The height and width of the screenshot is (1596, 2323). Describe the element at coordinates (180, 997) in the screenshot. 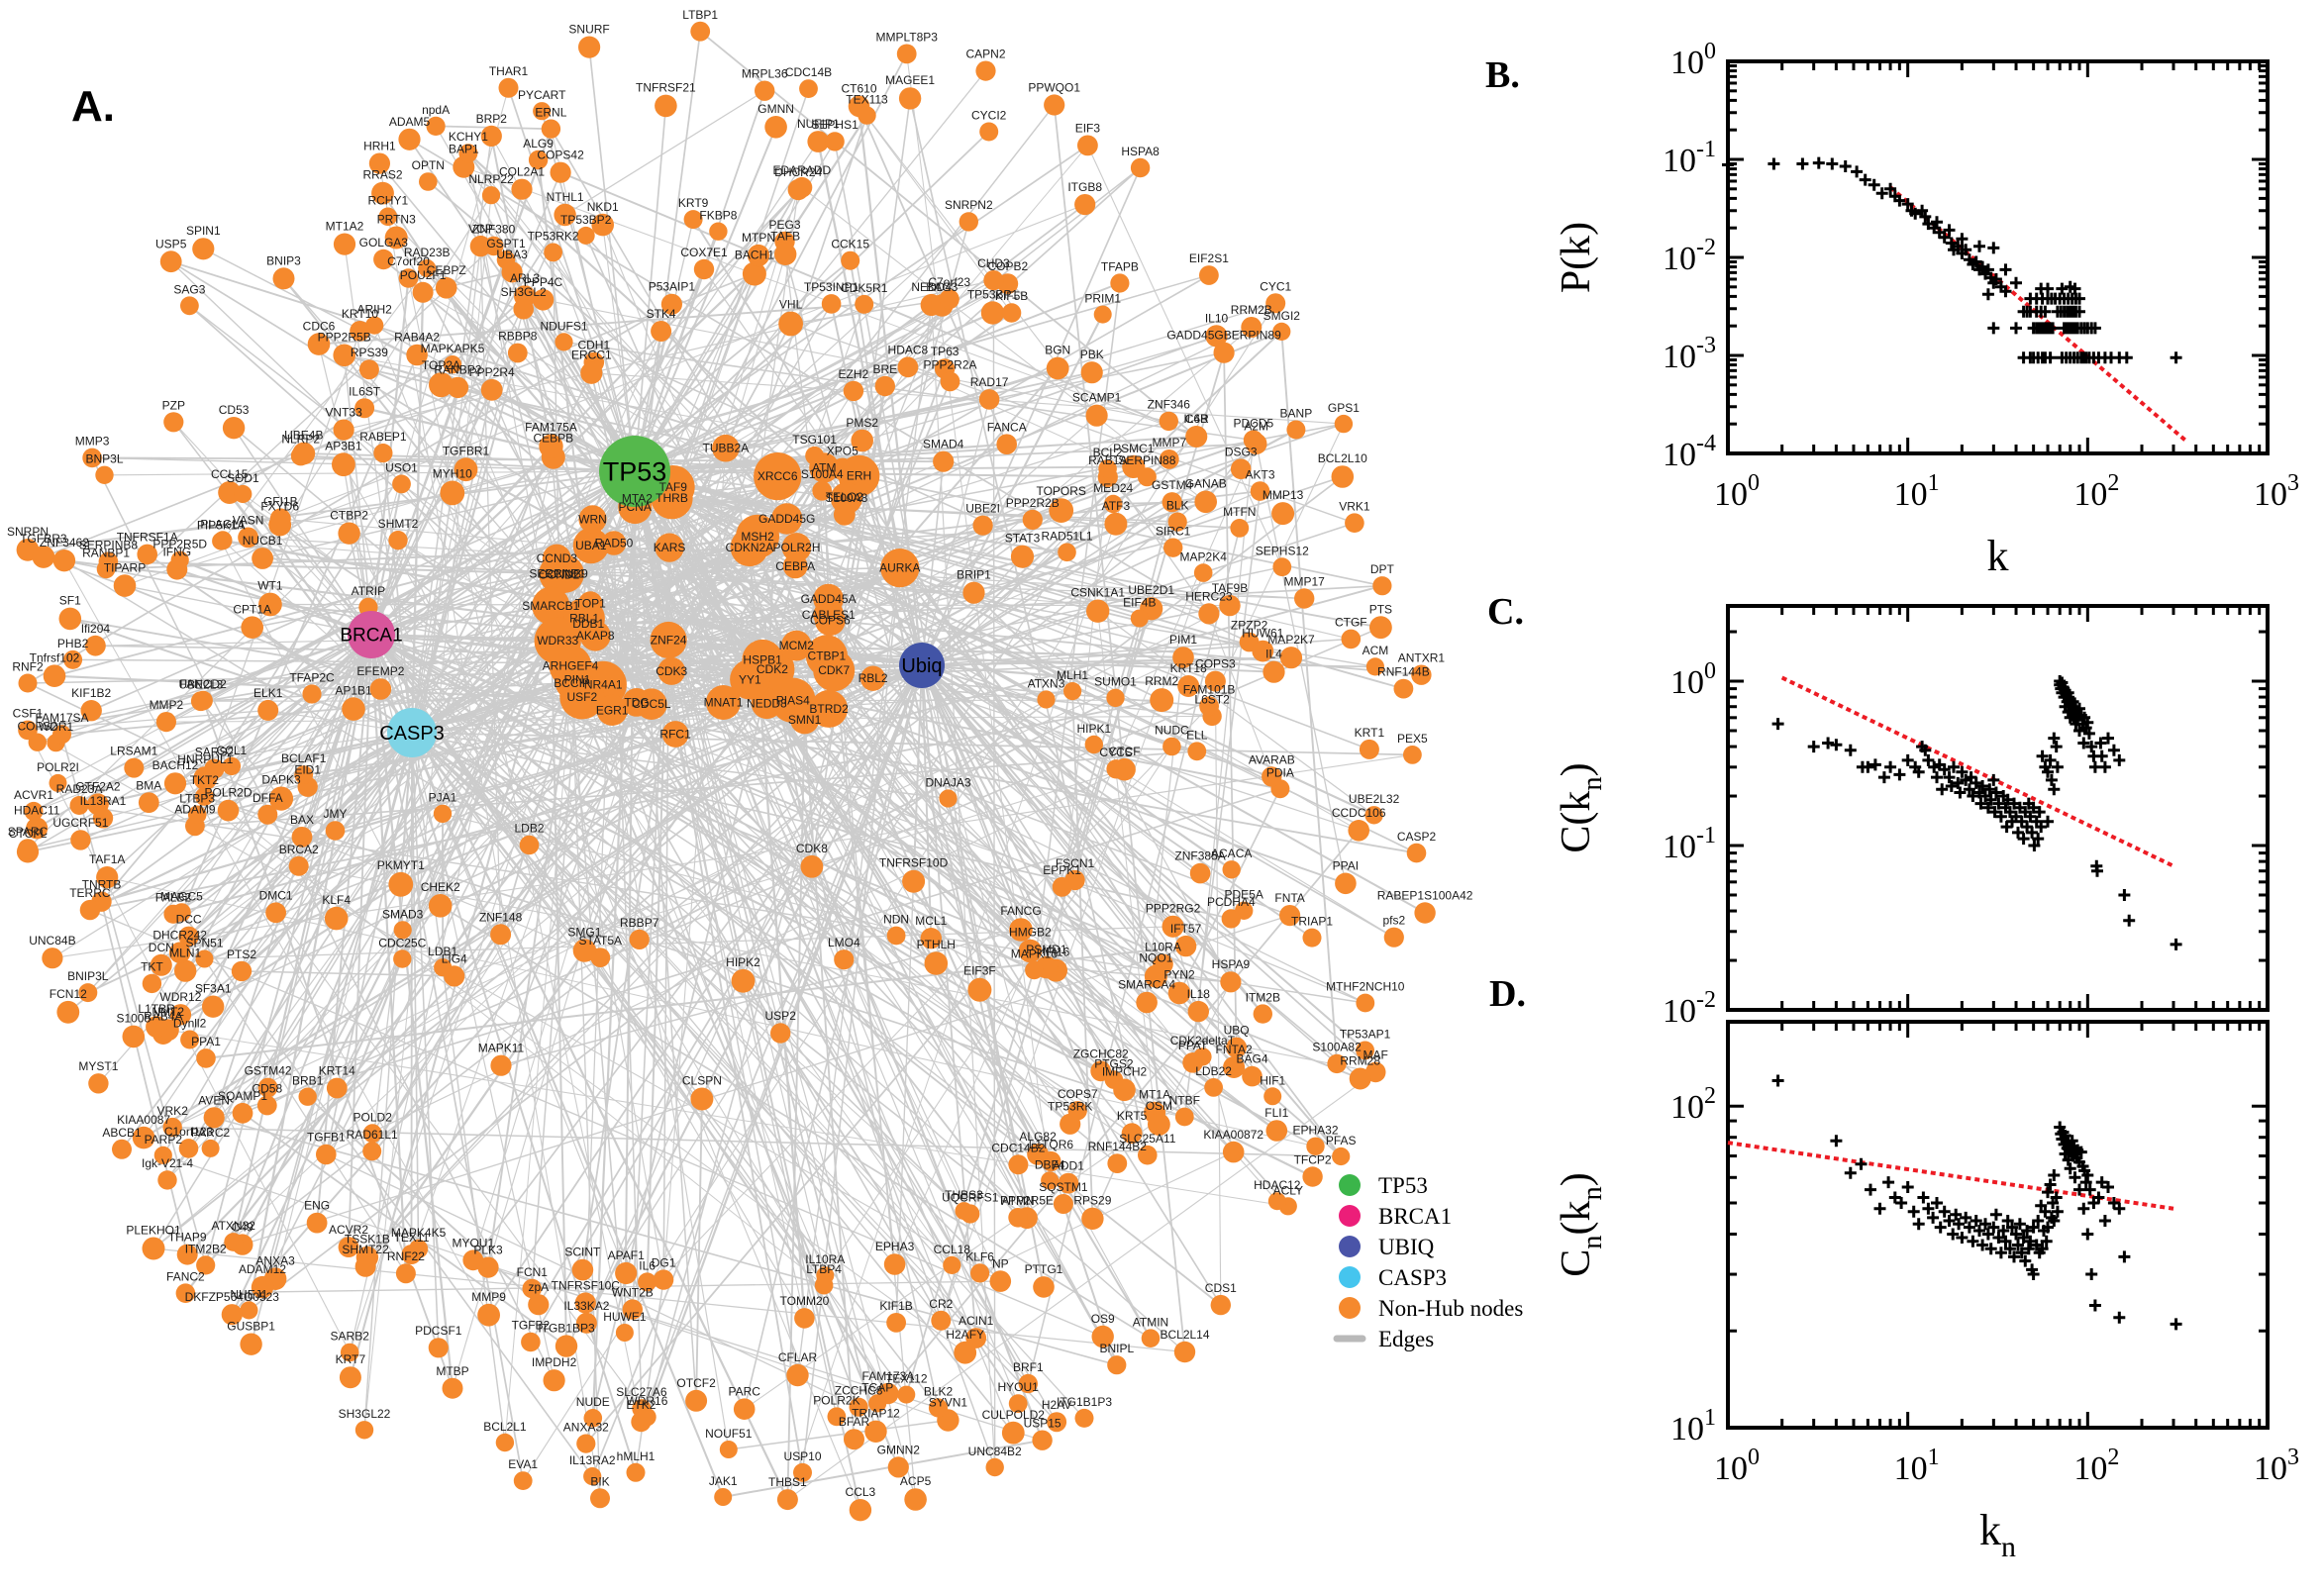

I see `network-node-label: WDR12` at that location.